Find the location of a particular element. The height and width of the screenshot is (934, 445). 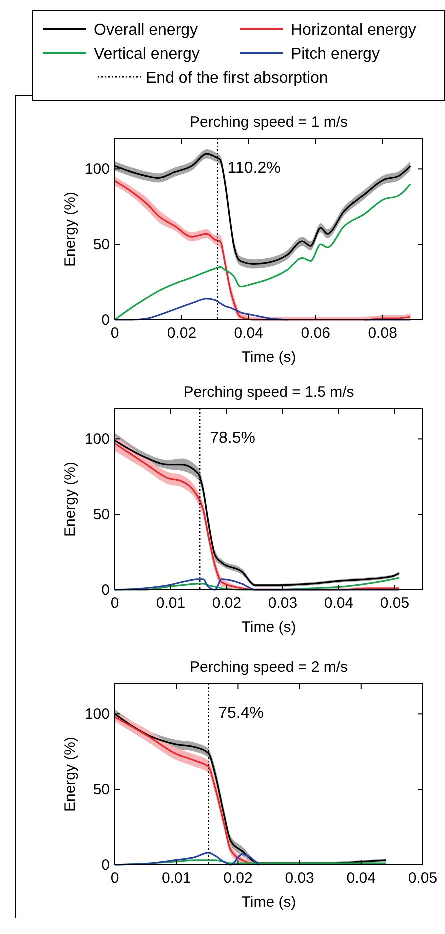

x-tick-label: 0.06 is located at coordinates (315, 333).